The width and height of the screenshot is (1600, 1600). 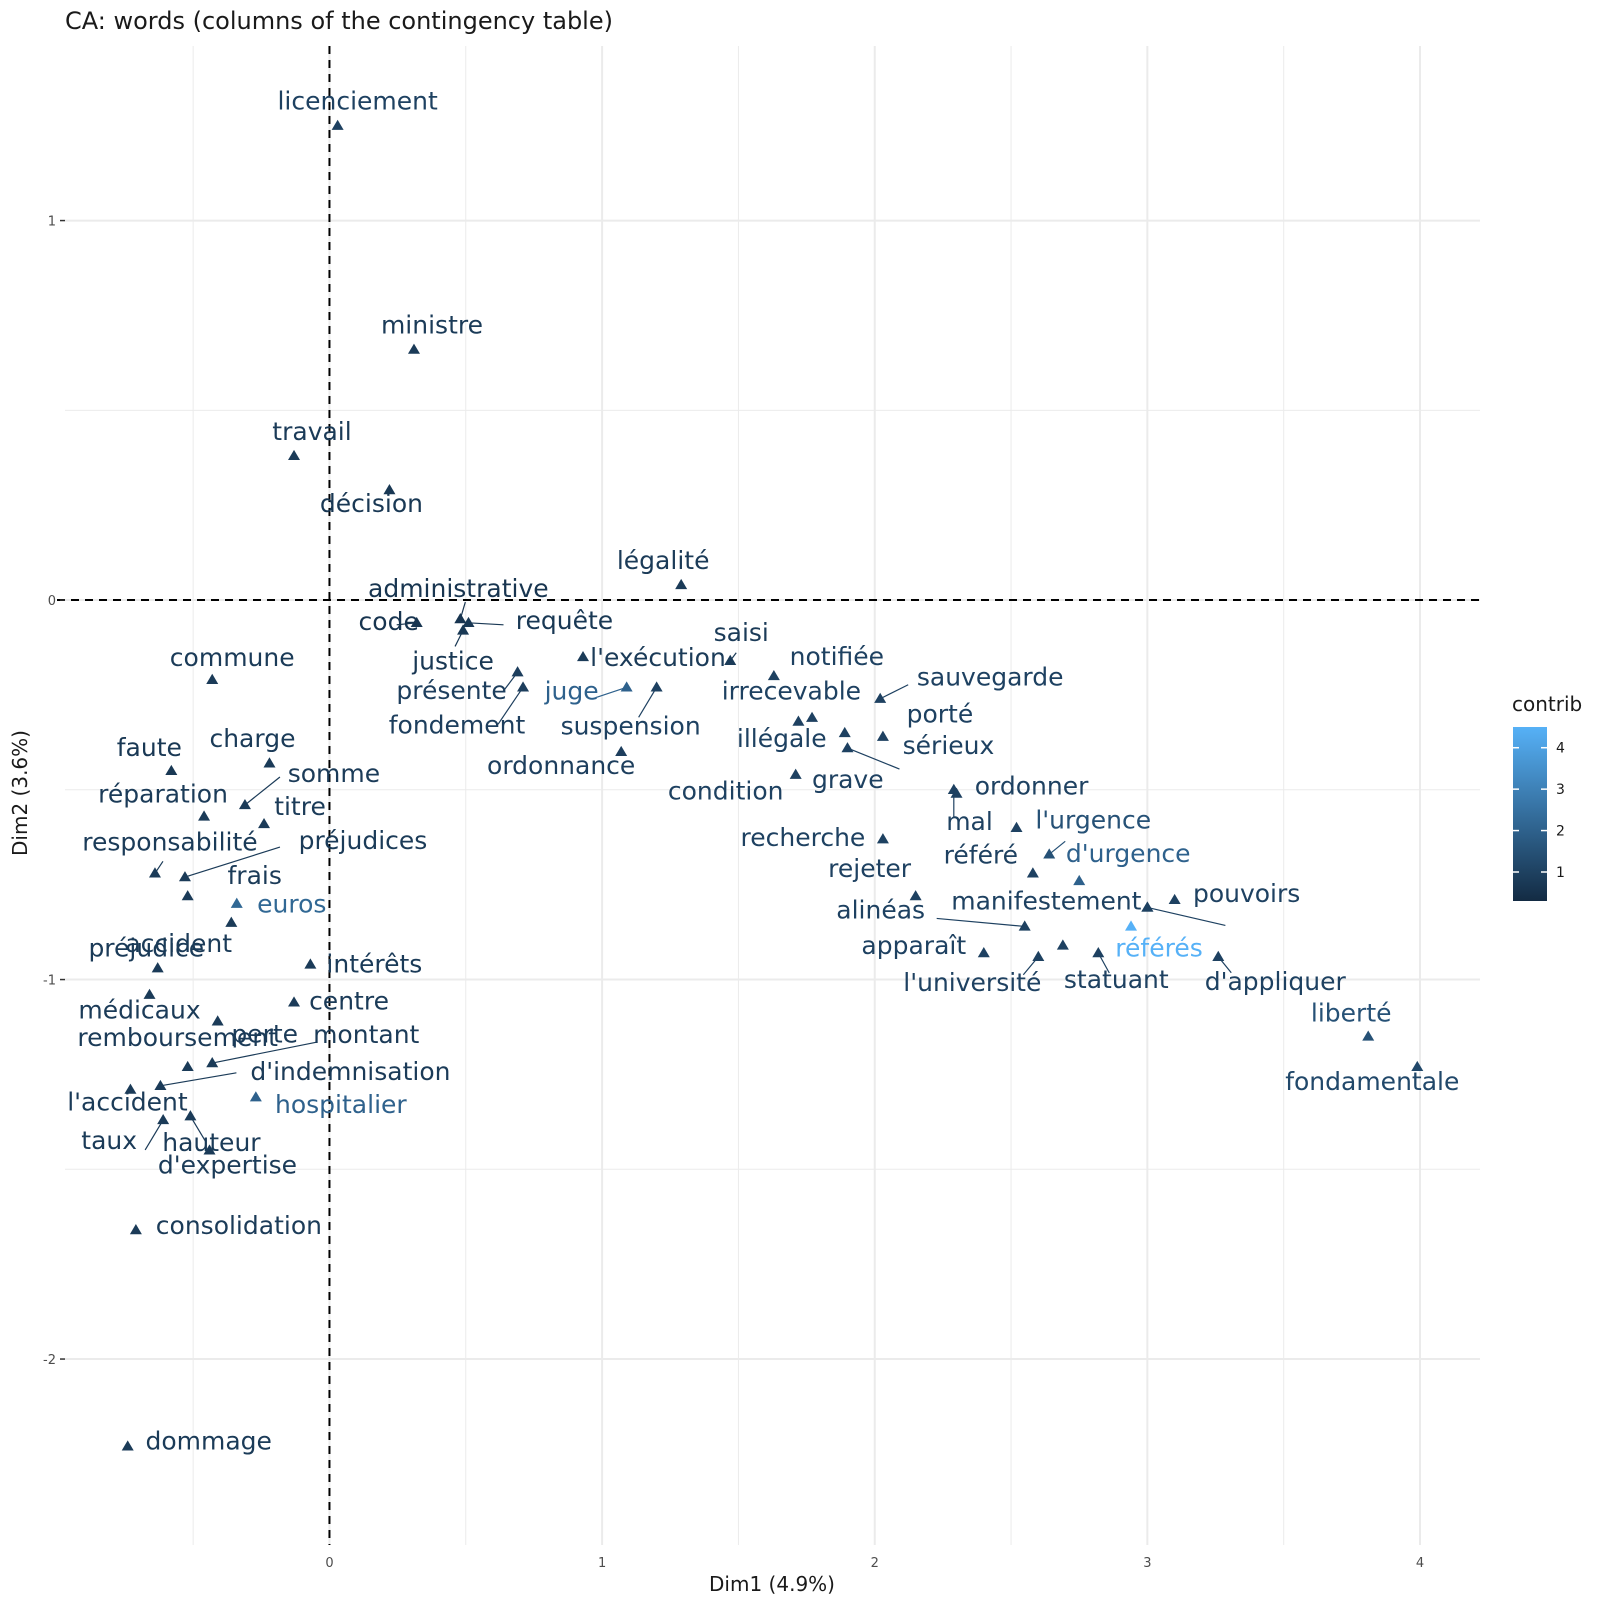 What do you see at coordinates (561, 765) in the screenshot?
I see `point-label: ordonnance` at bounding box center [561, 765].